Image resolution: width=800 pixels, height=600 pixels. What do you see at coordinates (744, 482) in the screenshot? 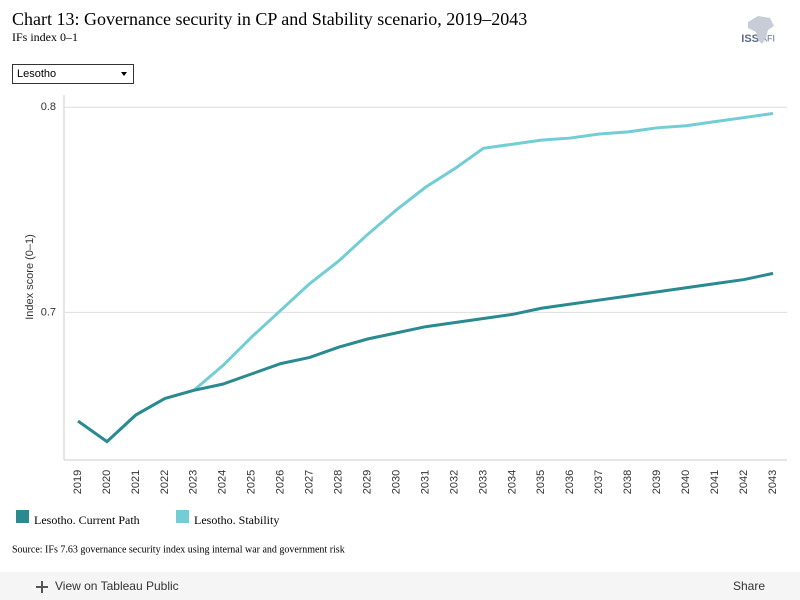
I see `x-tick-label: 2042` at bounding box center [744, 482].